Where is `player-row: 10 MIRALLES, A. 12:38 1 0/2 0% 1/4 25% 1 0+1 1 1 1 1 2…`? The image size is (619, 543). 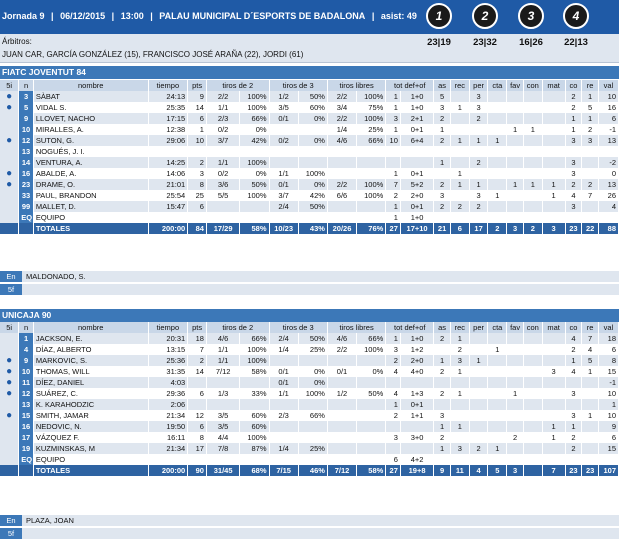 player-row: 10 MIRALLES, A. 12:38 1 0/2 0% 1/4 25% 1 0+1 1 1 1 1 2… is located at coordinates (309, 129).